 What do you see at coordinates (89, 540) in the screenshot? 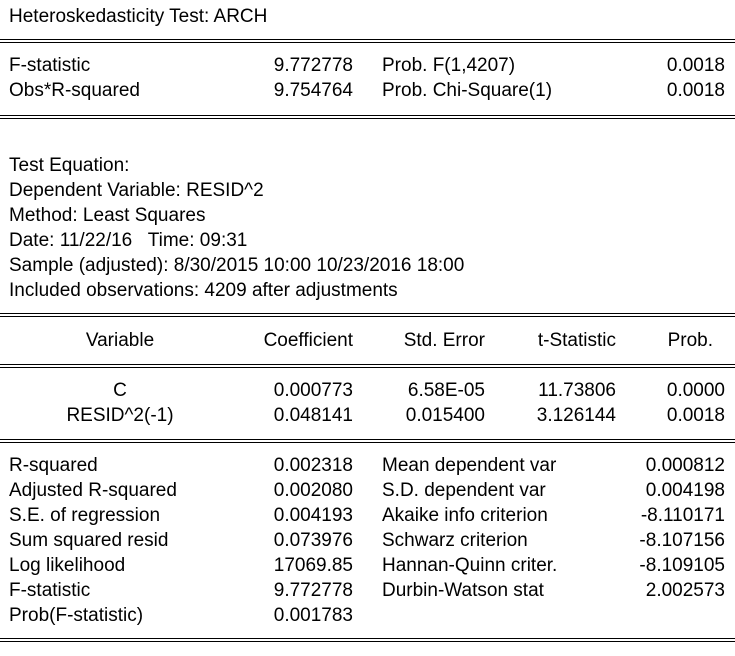
I see `summary-label: Sum squared resid` at bounding box center [89, 540].